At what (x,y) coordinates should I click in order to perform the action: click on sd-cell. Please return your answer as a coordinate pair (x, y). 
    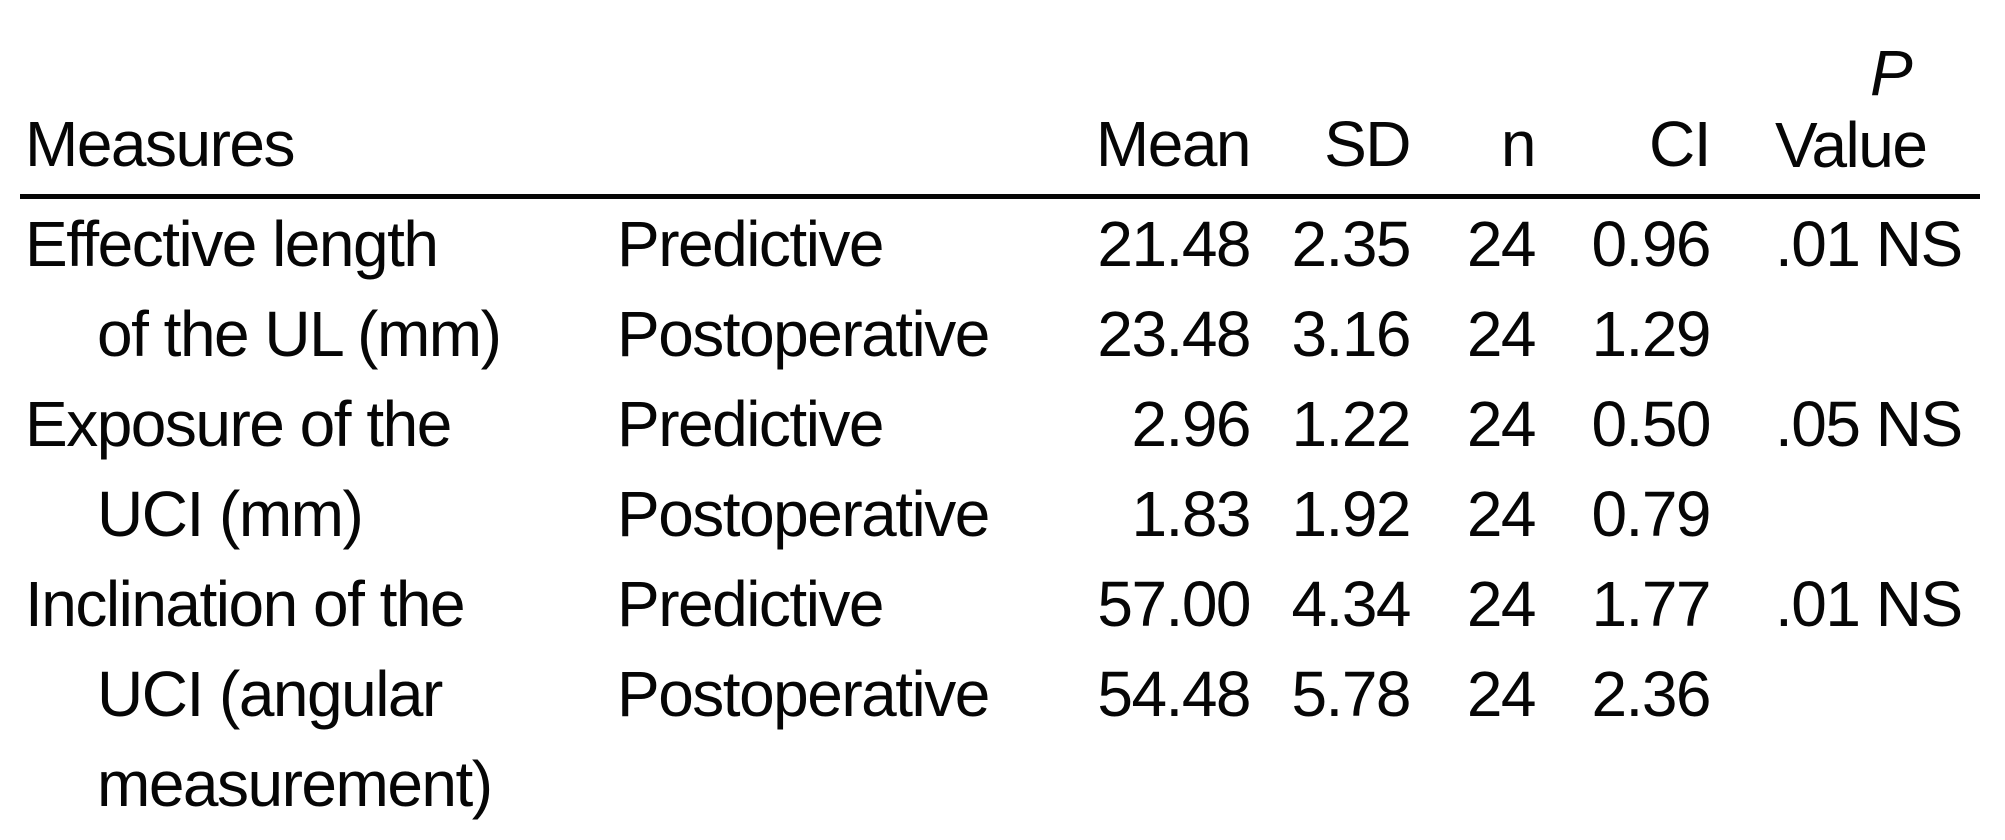
    Looking at the image, I should click on (1330, 784).